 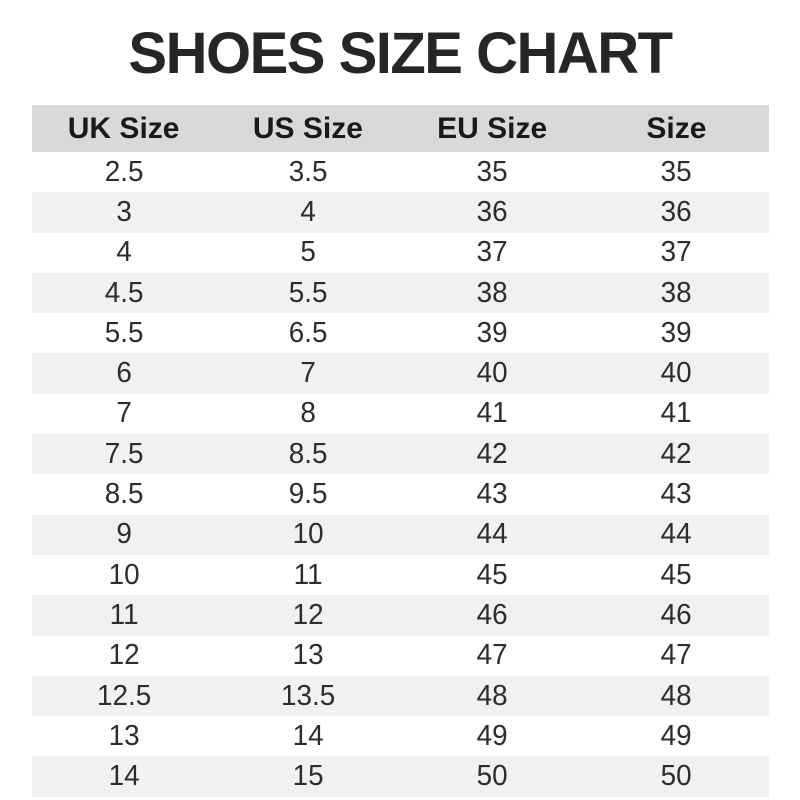 I want to click on table-row: 2.5 3.5 35 35, so click(x=400, y=172).